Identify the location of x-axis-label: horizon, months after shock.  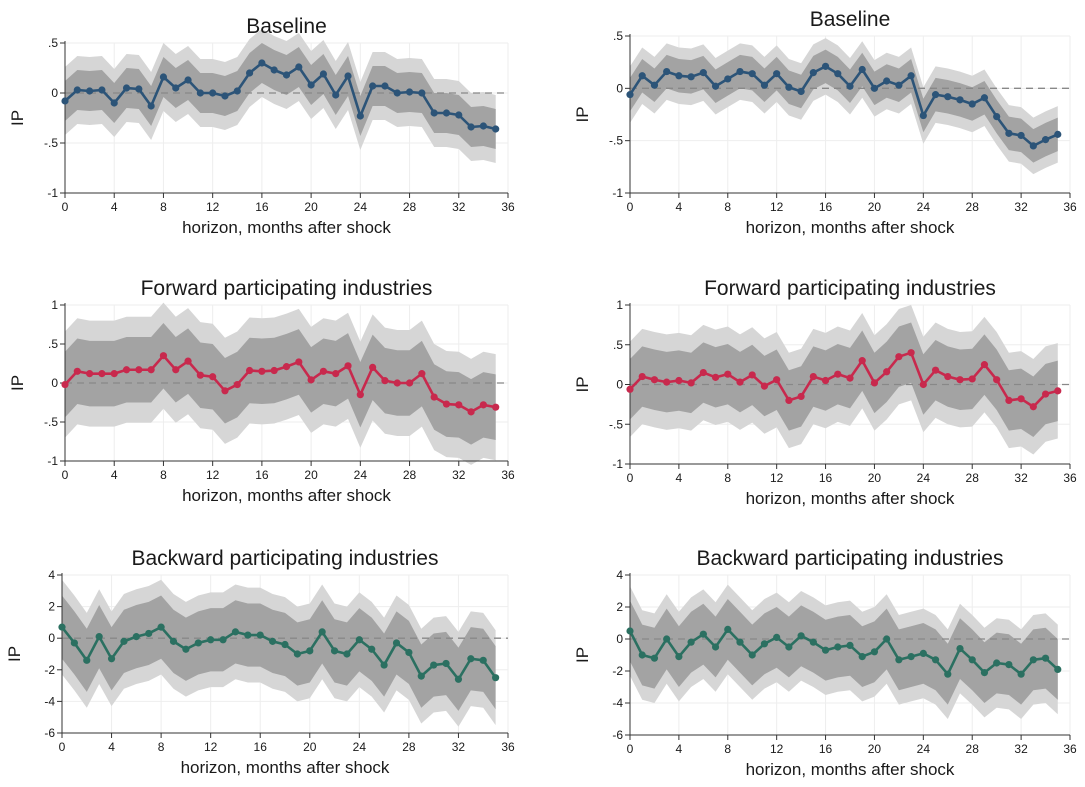
(850, 498).